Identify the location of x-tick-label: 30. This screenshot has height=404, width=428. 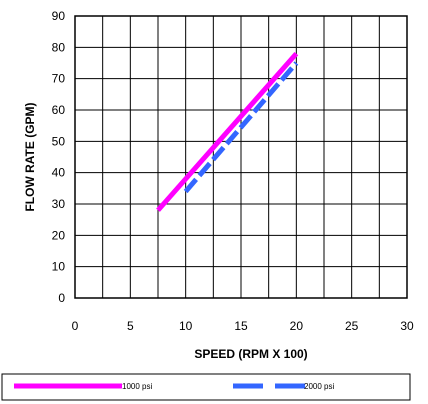
(407, 326).